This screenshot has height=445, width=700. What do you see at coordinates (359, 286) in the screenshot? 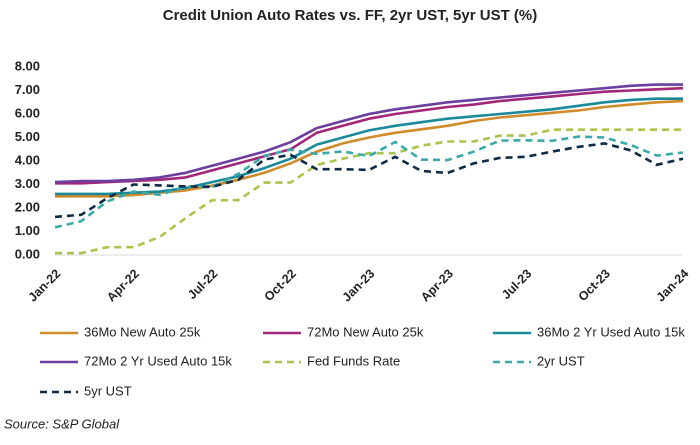
I see `x-tick-label: Jan-23` at bounding box center [359, 286].